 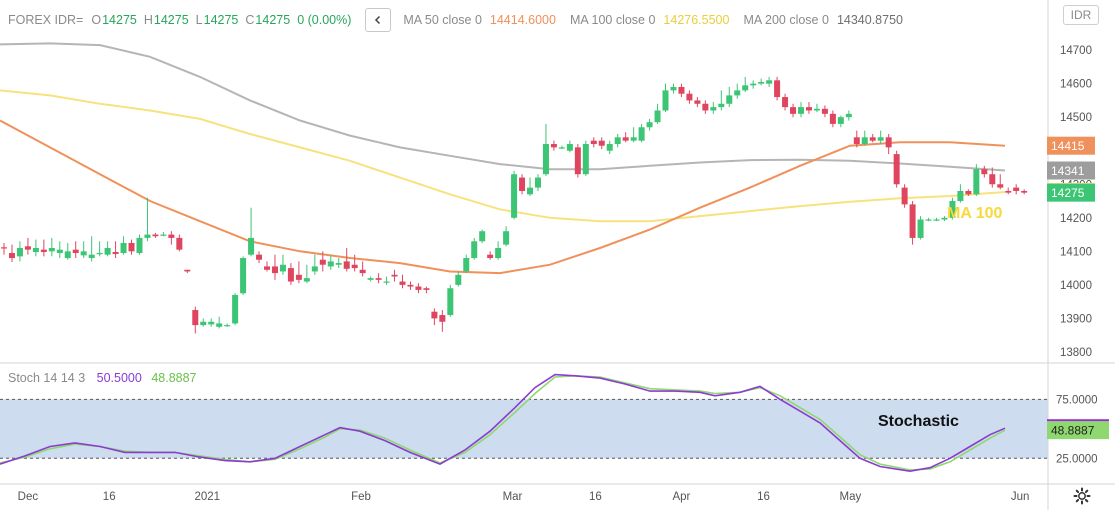 I want to click on price-badge-label: 14341, so click(x=1068, y=171).